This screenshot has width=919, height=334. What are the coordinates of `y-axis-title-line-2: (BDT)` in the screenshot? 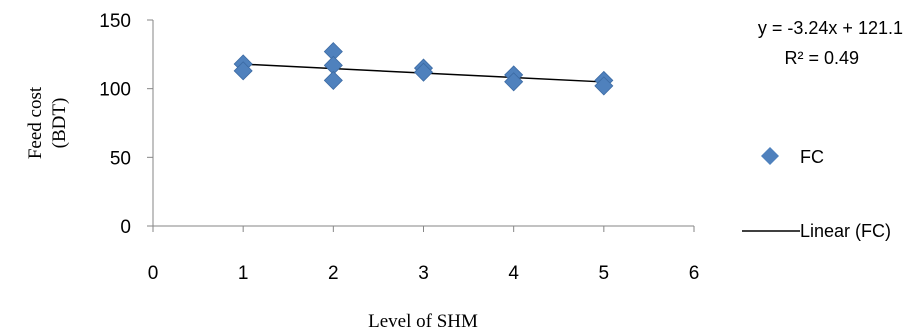 It's located at (59, 123).